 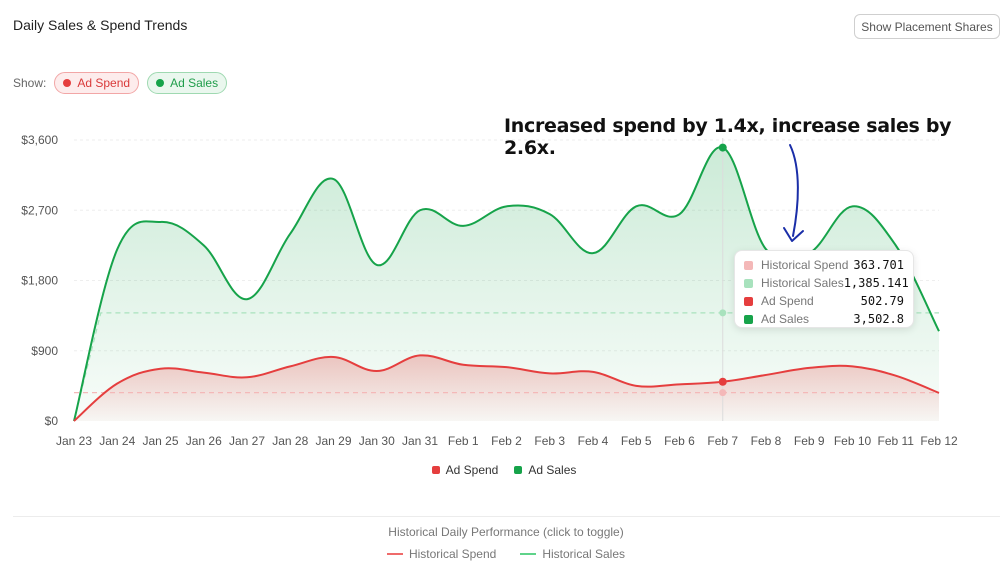 What do you see at coordinates (882, 301) in the screenshot?
I see `tooltip-value: 502.79` at bounding box center [882, 301].